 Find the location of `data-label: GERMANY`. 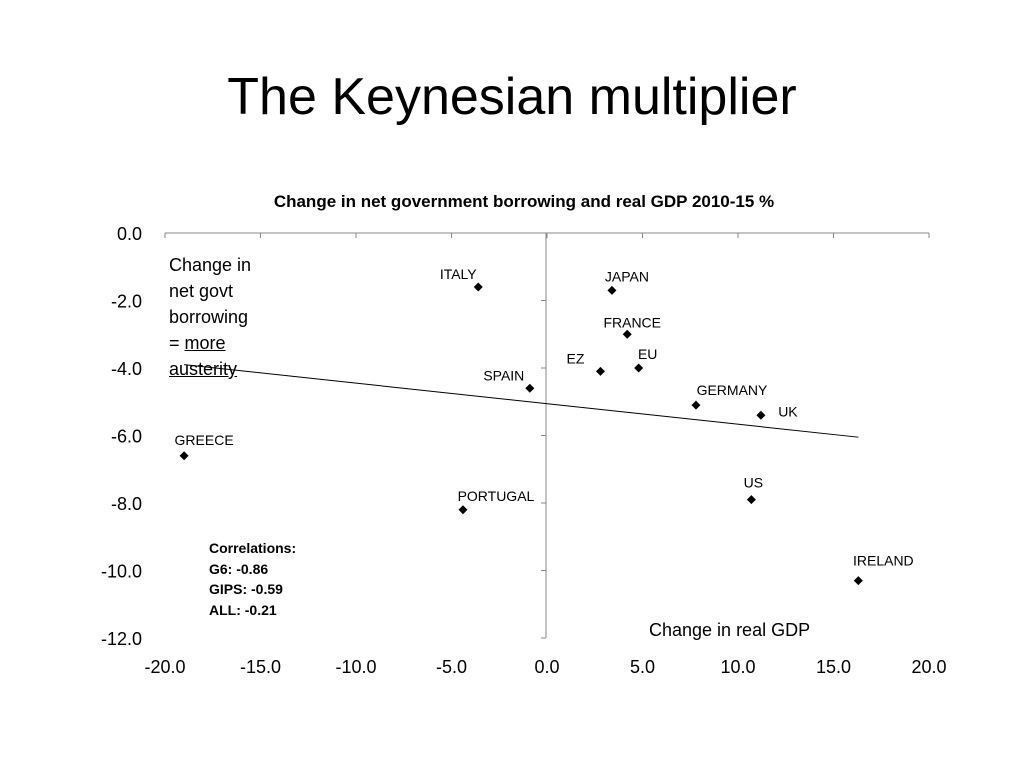

data-label: GERMANY is located at coordinates (732, 390).